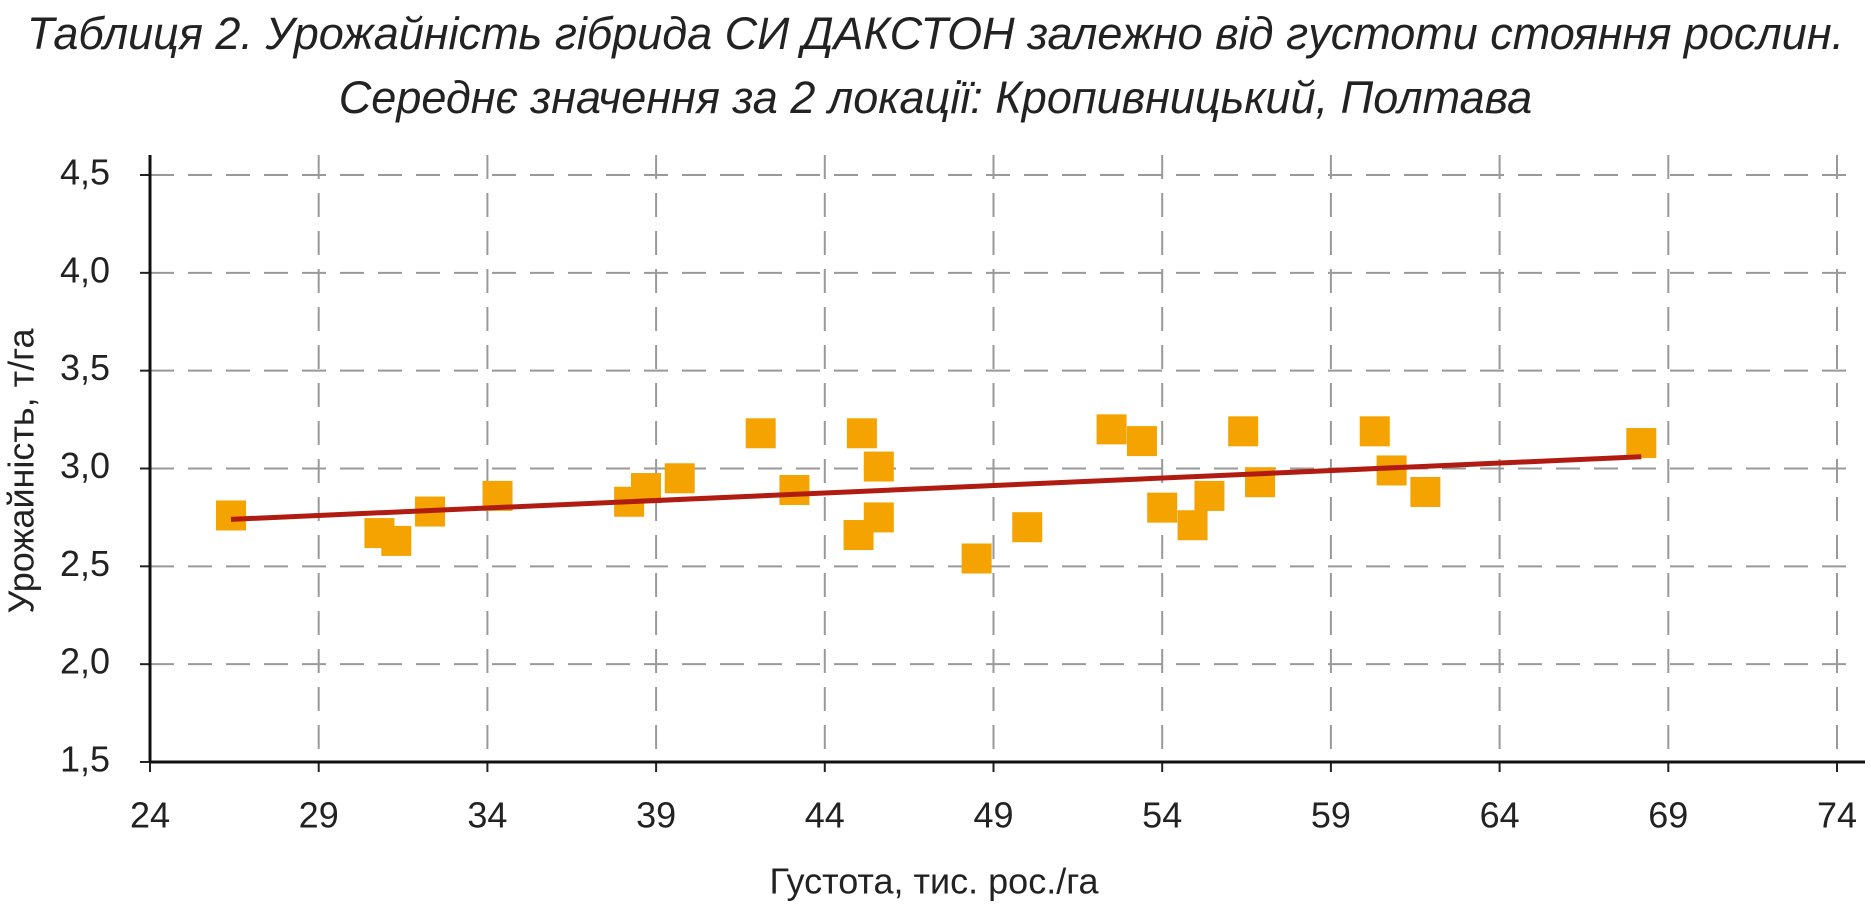 Image resolution: width=1871 pixels, height=908 pixels. What do you see at coordinates (150, 815) in the screenshot?
I see `x-tick-label: 24` at bounding box center [150, 815].